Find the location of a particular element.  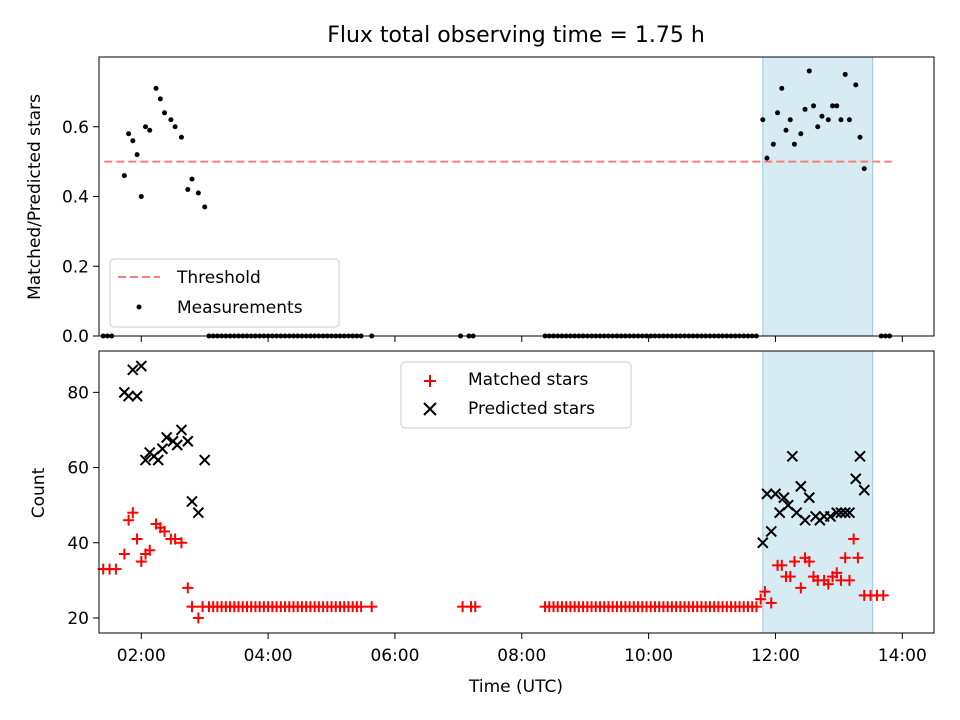

bottom-x-ticks: 02:00 04:00 06:00 08:00 10:00 12:00 14:00 is located at coordinates (522, 649).